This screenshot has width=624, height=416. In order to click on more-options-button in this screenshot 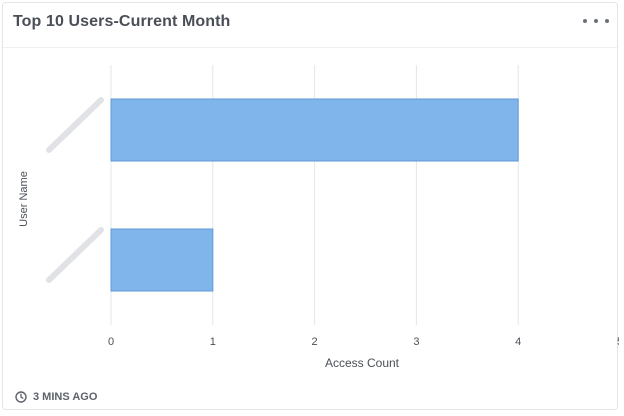, I will do `click(596, 21)`.